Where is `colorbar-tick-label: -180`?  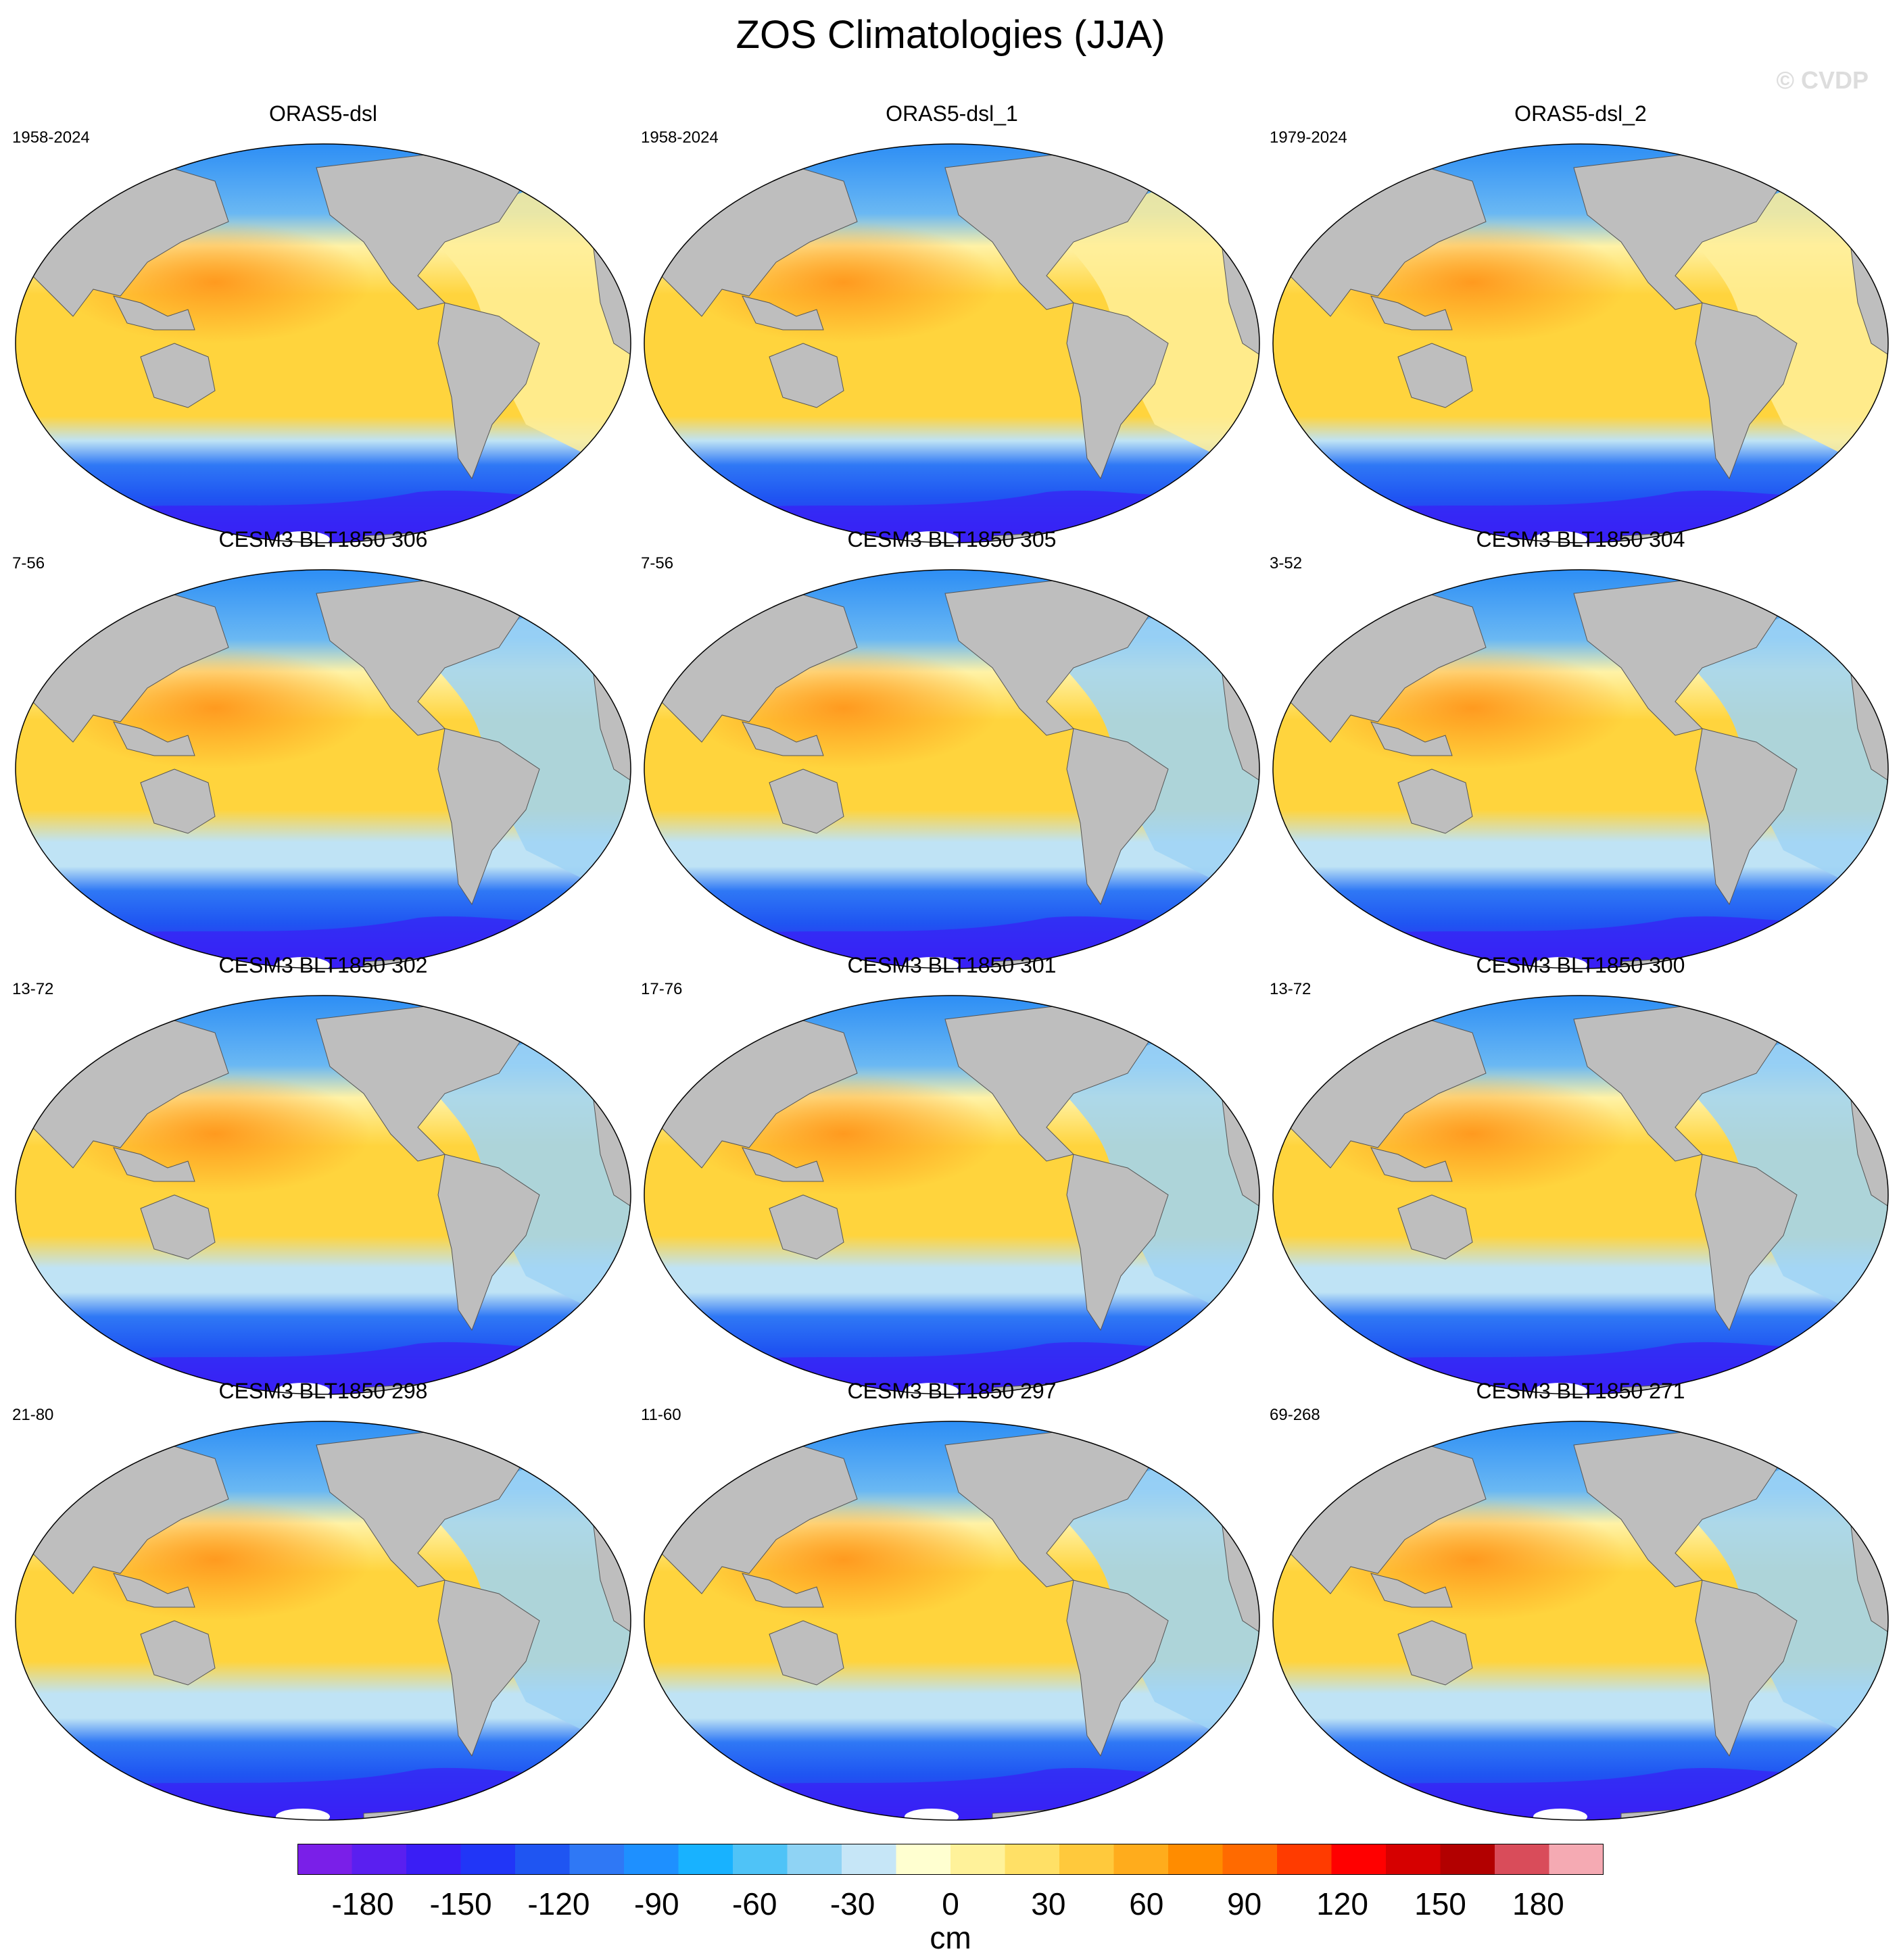
colorbar-tick-label: -180 is located at coordinates (363, 1903).